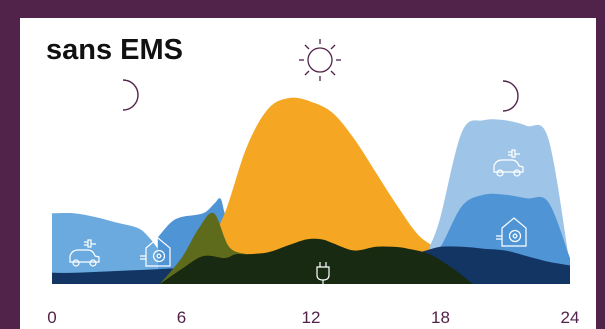 The width and height of the screenshot is (605, 329). Describe the element at coordinates (323, 273) in the screenshot. I see `plug-icon` at that location.